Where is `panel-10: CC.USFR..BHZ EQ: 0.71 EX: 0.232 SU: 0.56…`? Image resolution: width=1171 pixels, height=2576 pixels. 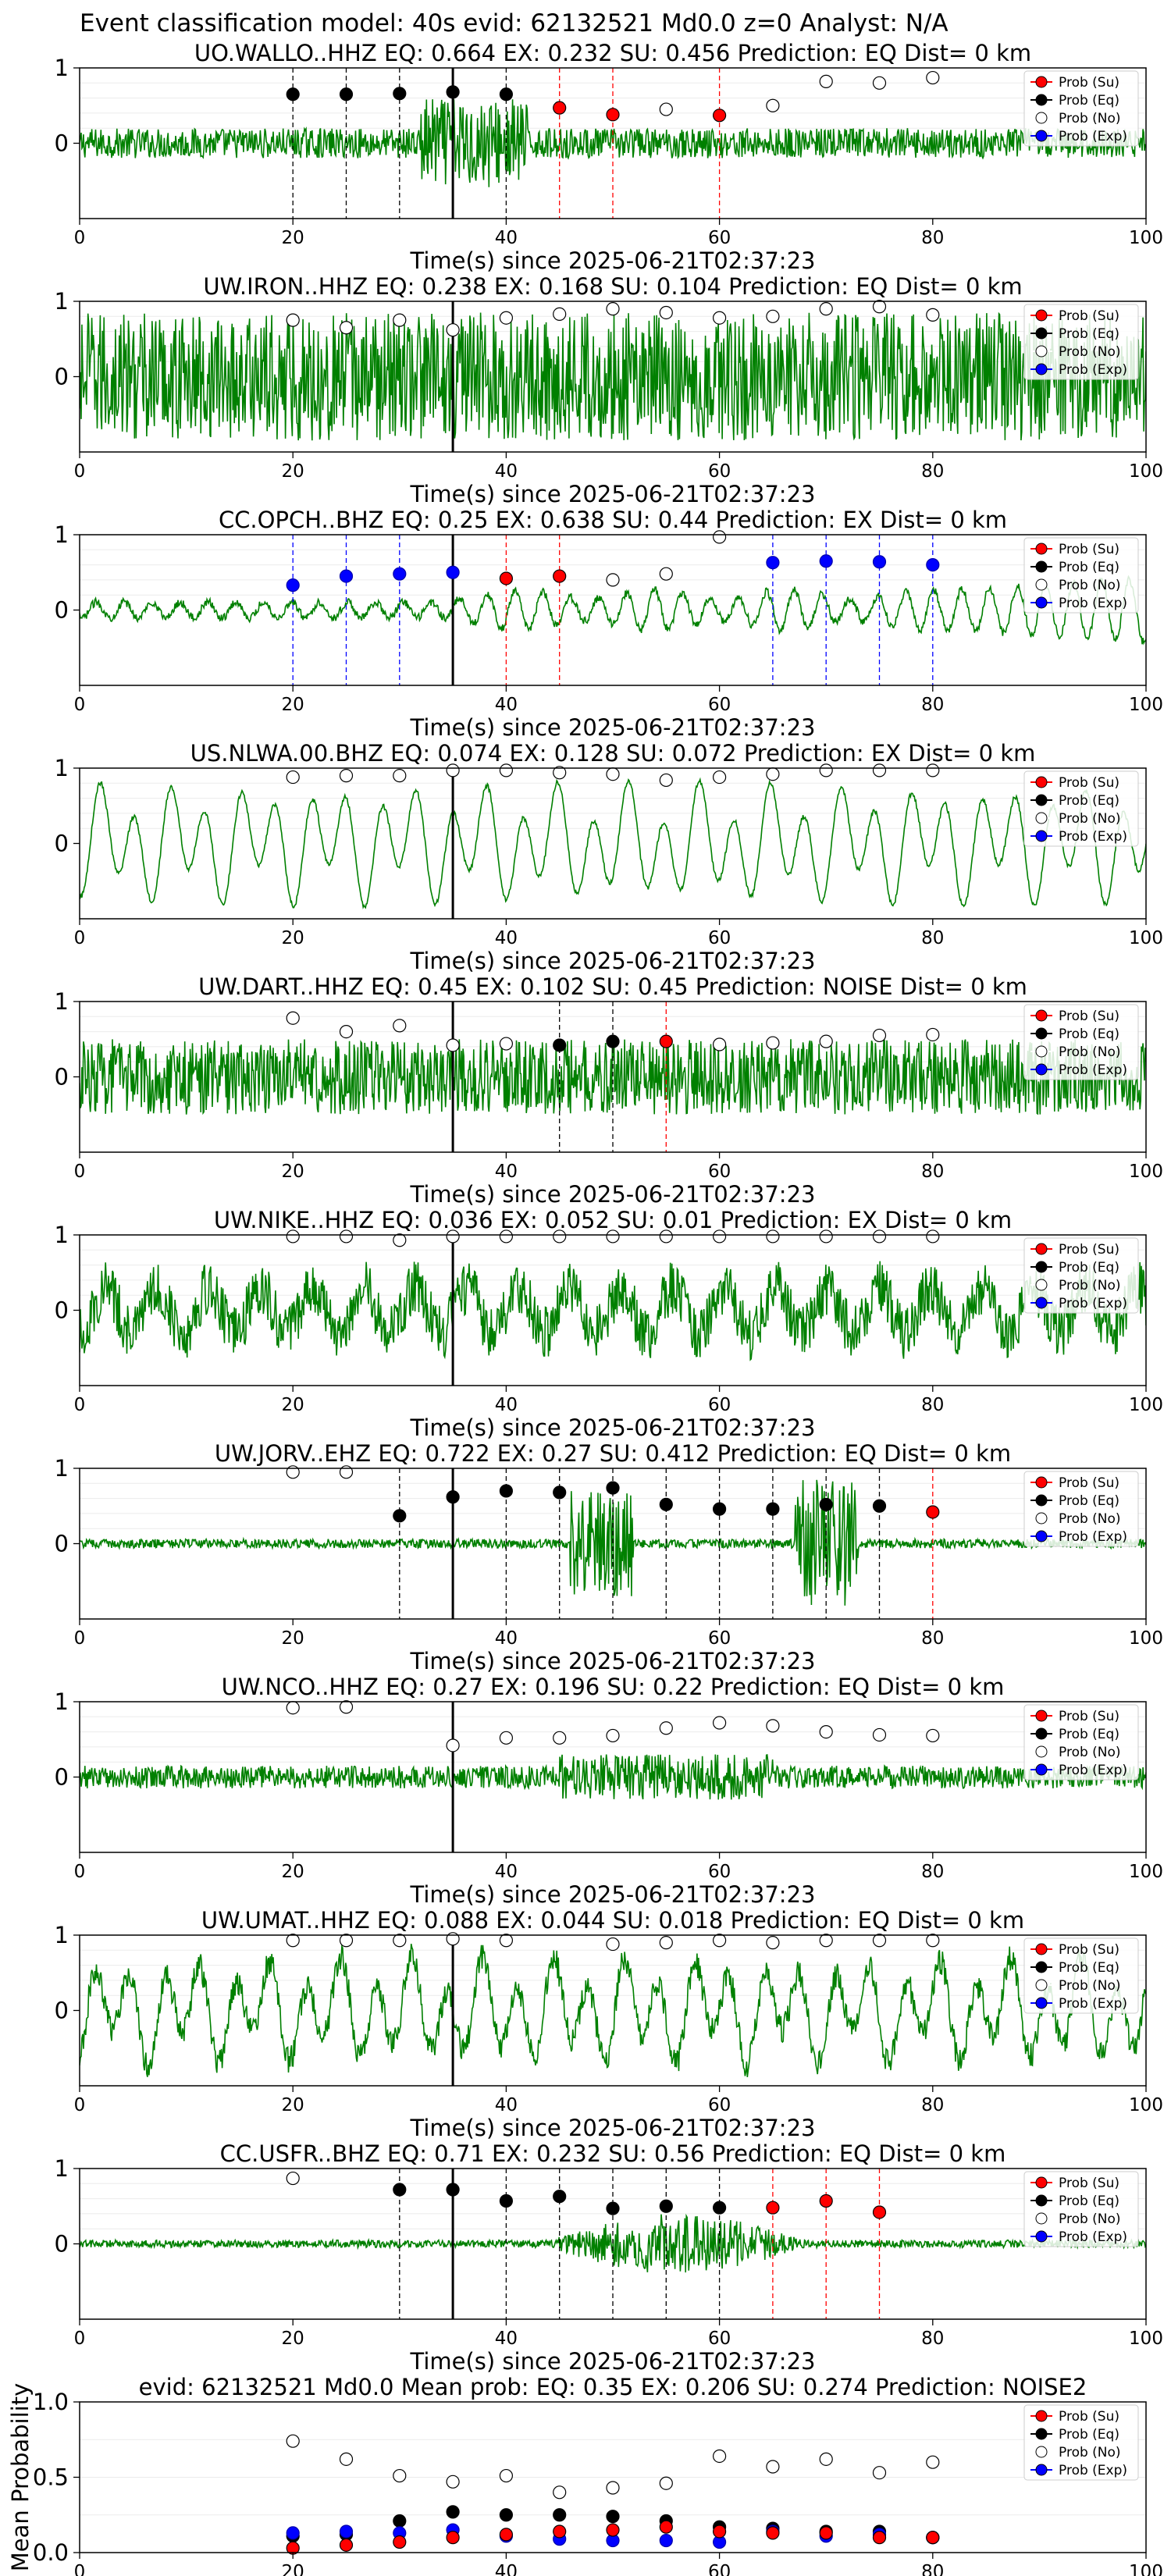
panel-10: CC.USFR..BHZ EQ: 0.71 EX: 0.232 SU: 0.56… is located at coordinates (609, 2257).